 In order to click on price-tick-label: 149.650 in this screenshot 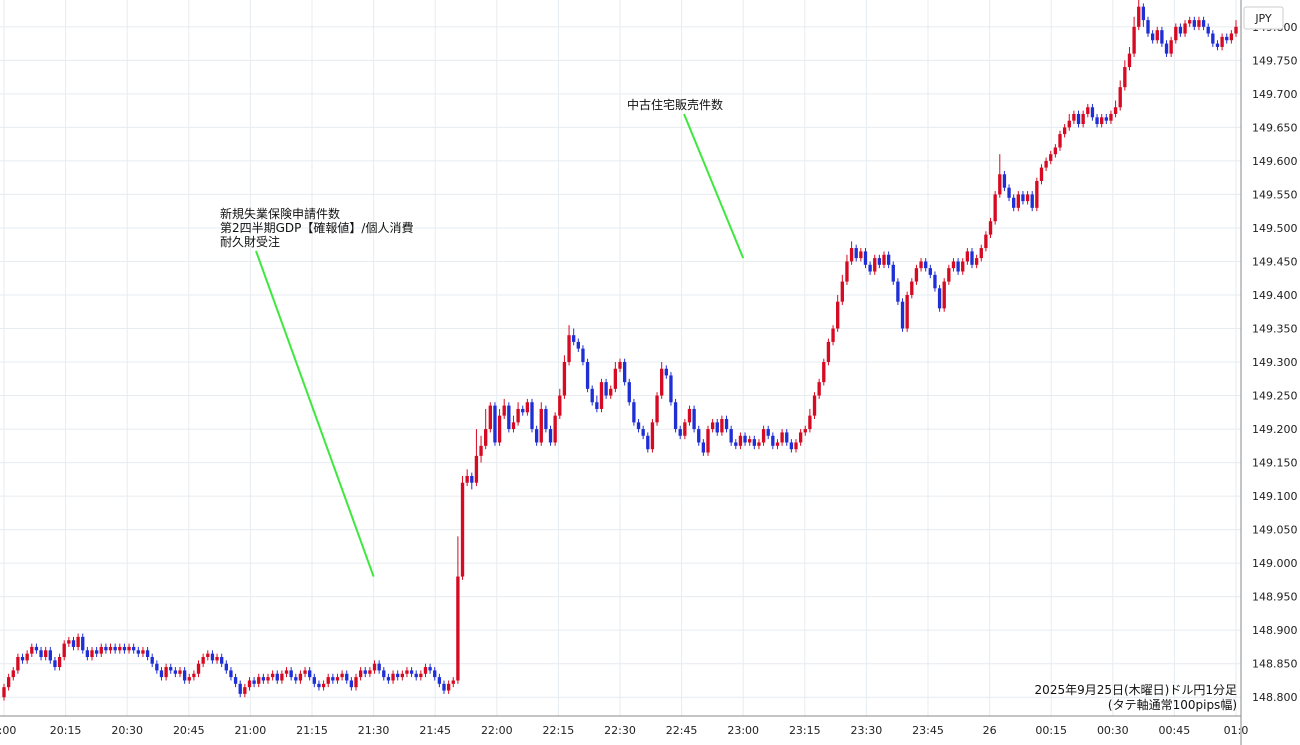, I will do `click(1275, 127)`.